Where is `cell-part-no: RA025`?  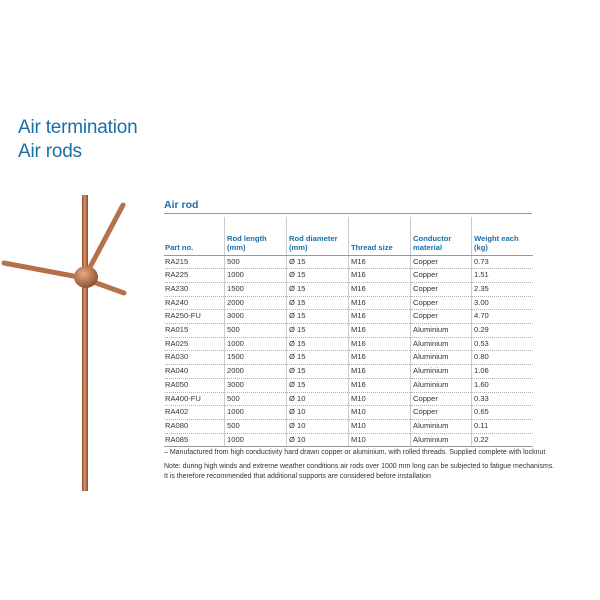 cell-part-no: RA025 is located at coordinates (194, 344).